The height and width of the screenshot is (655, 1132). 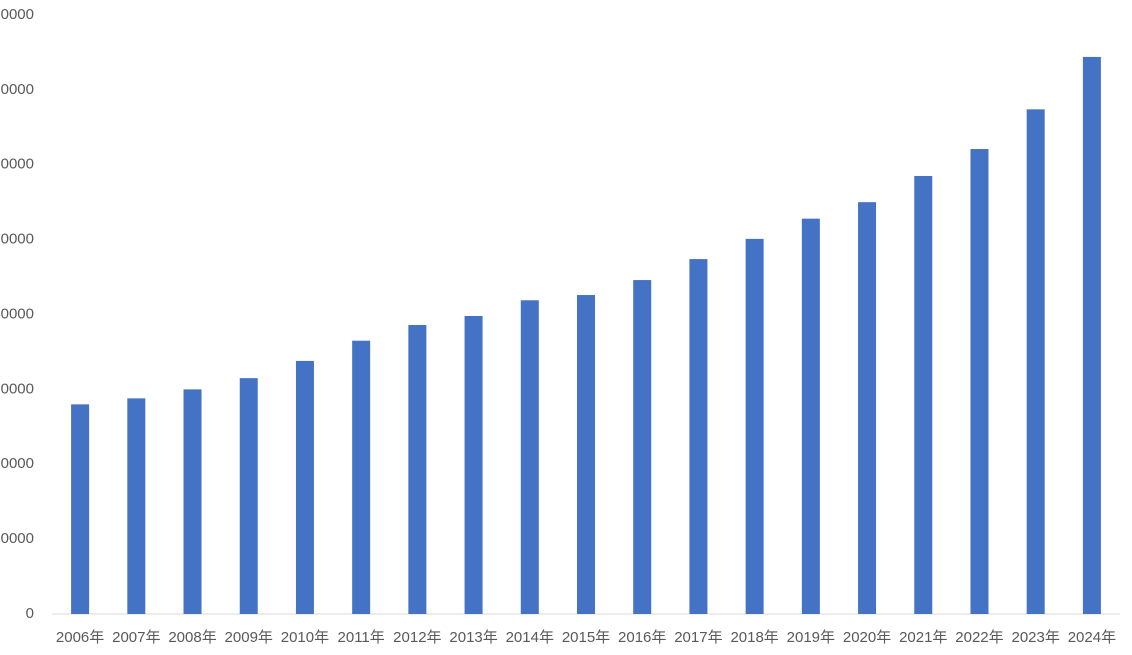 I want to click on x-tick-label: 2023年, so click(x=1035, y=637).